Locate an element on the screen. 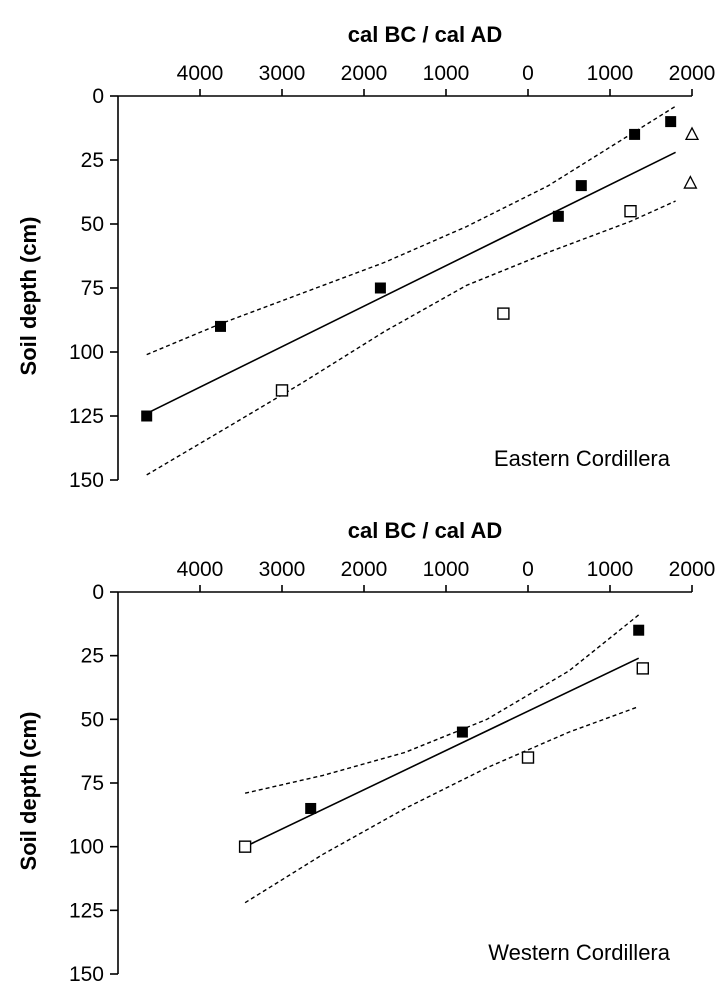 Image resolution: width=722 pixels, height=984 pixels. ci-upper-line is located at coordinates (442, 704).